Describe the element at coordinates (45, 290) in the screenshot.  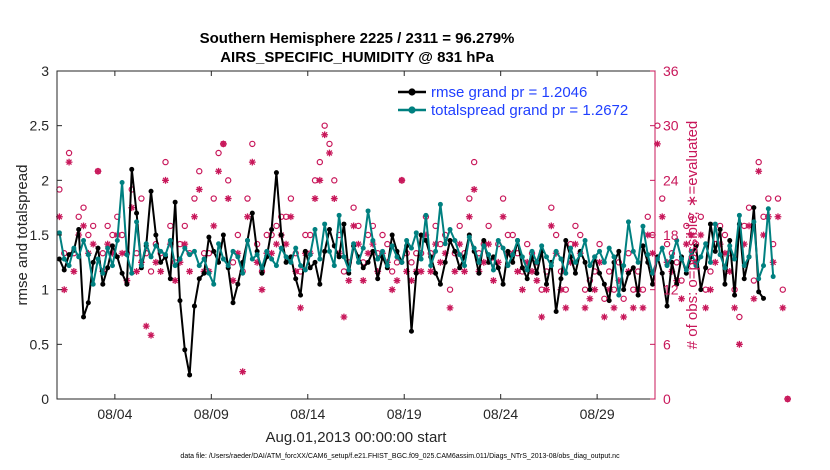
I see `y-tick-label: 1` at that location.